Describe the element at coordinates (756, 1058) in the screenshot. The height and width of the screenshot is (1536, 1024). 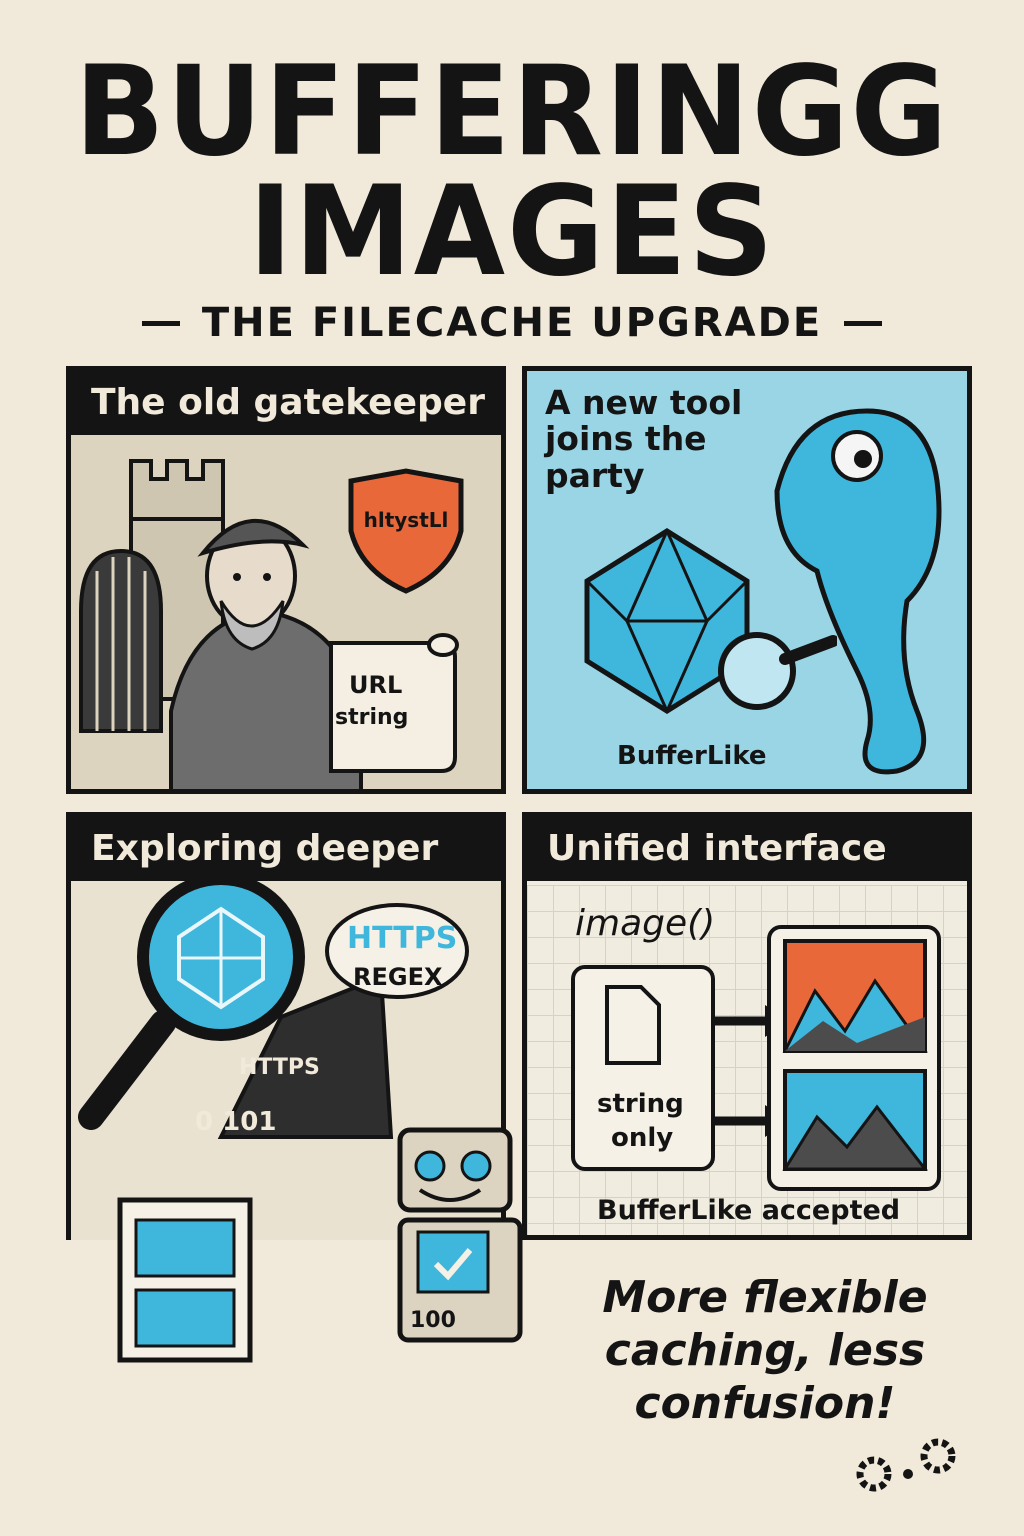
I see `arrow-icon` at that location.